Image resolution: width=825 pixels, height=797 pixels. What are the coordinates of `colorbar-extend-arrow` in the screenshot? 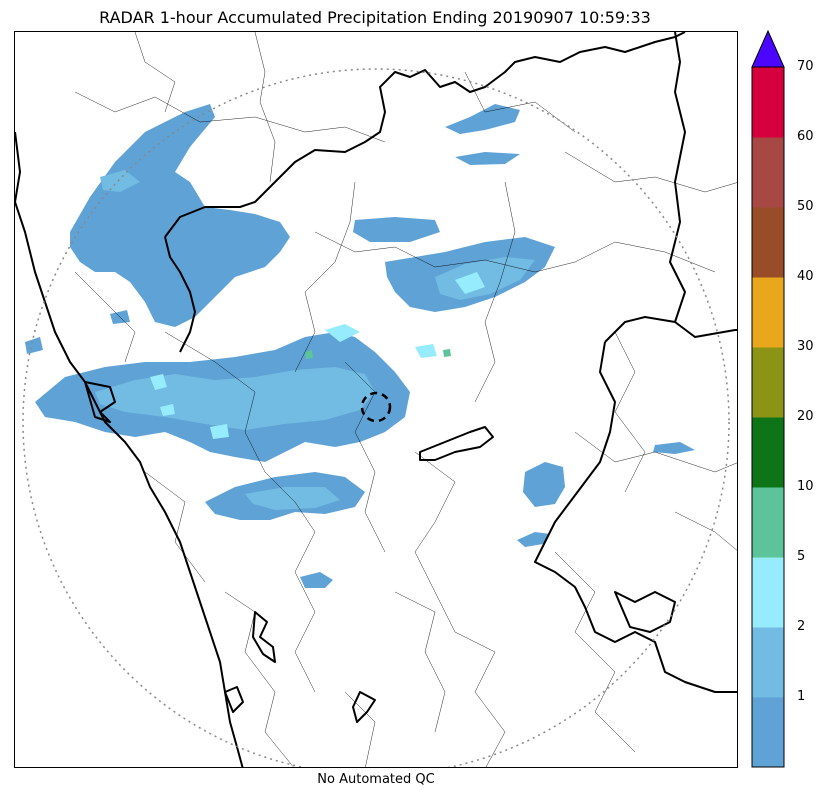 It's located at (768, 49).